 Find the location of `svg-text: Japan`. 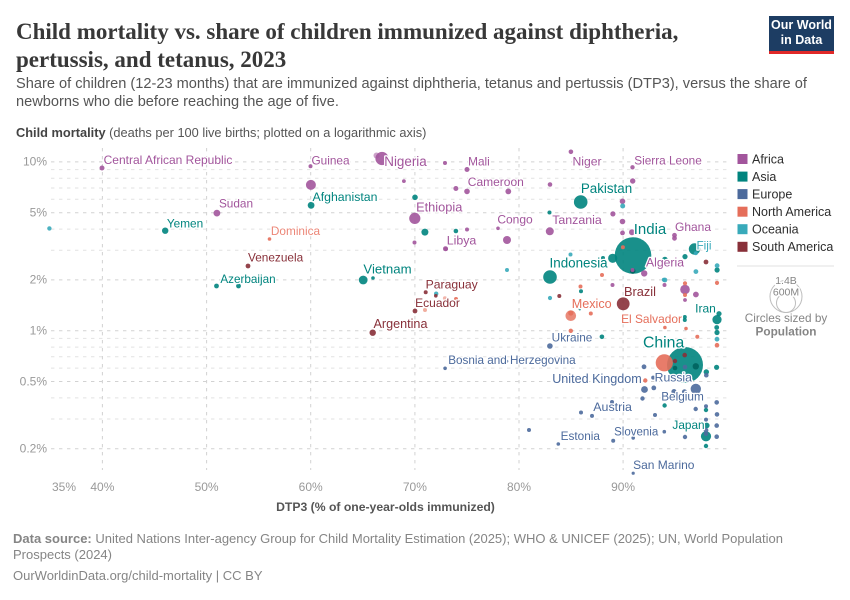

svg-text: Japan is located at coordinates (688, 425).